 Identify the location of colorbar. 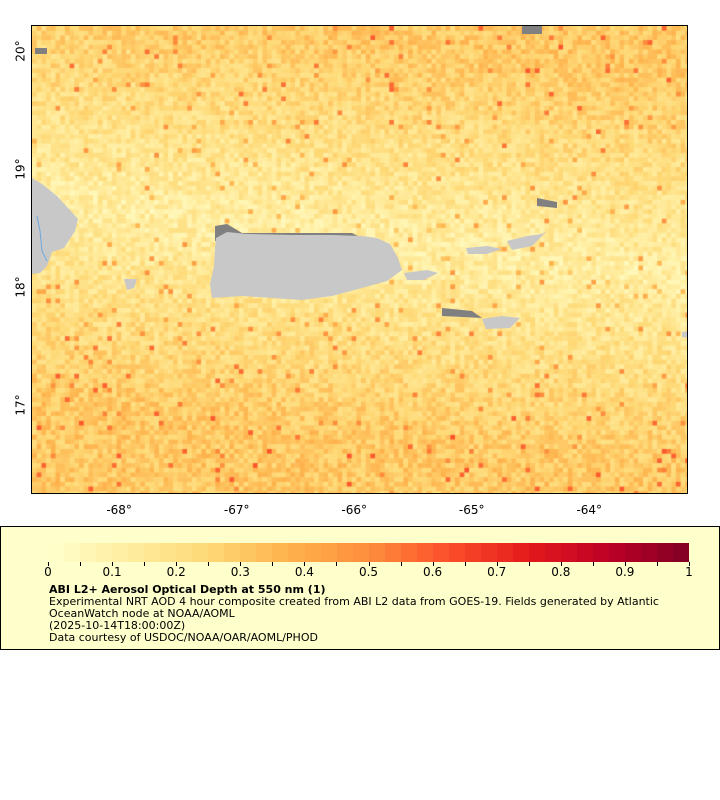
(369, 552).